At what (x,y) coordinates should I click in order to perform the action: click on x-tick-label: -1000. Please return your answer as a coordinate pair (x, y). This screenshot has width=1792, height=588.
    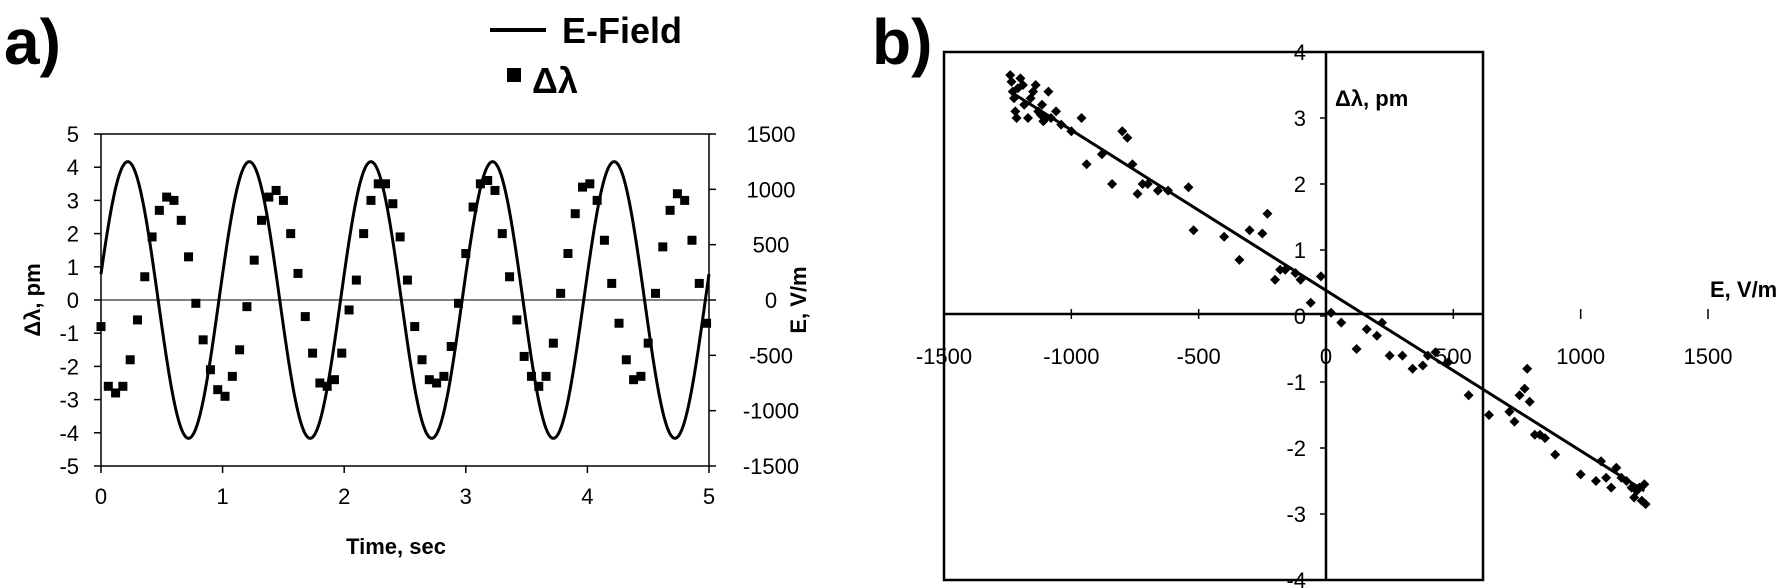
    Looking at the image, I should click on (1071, 356).